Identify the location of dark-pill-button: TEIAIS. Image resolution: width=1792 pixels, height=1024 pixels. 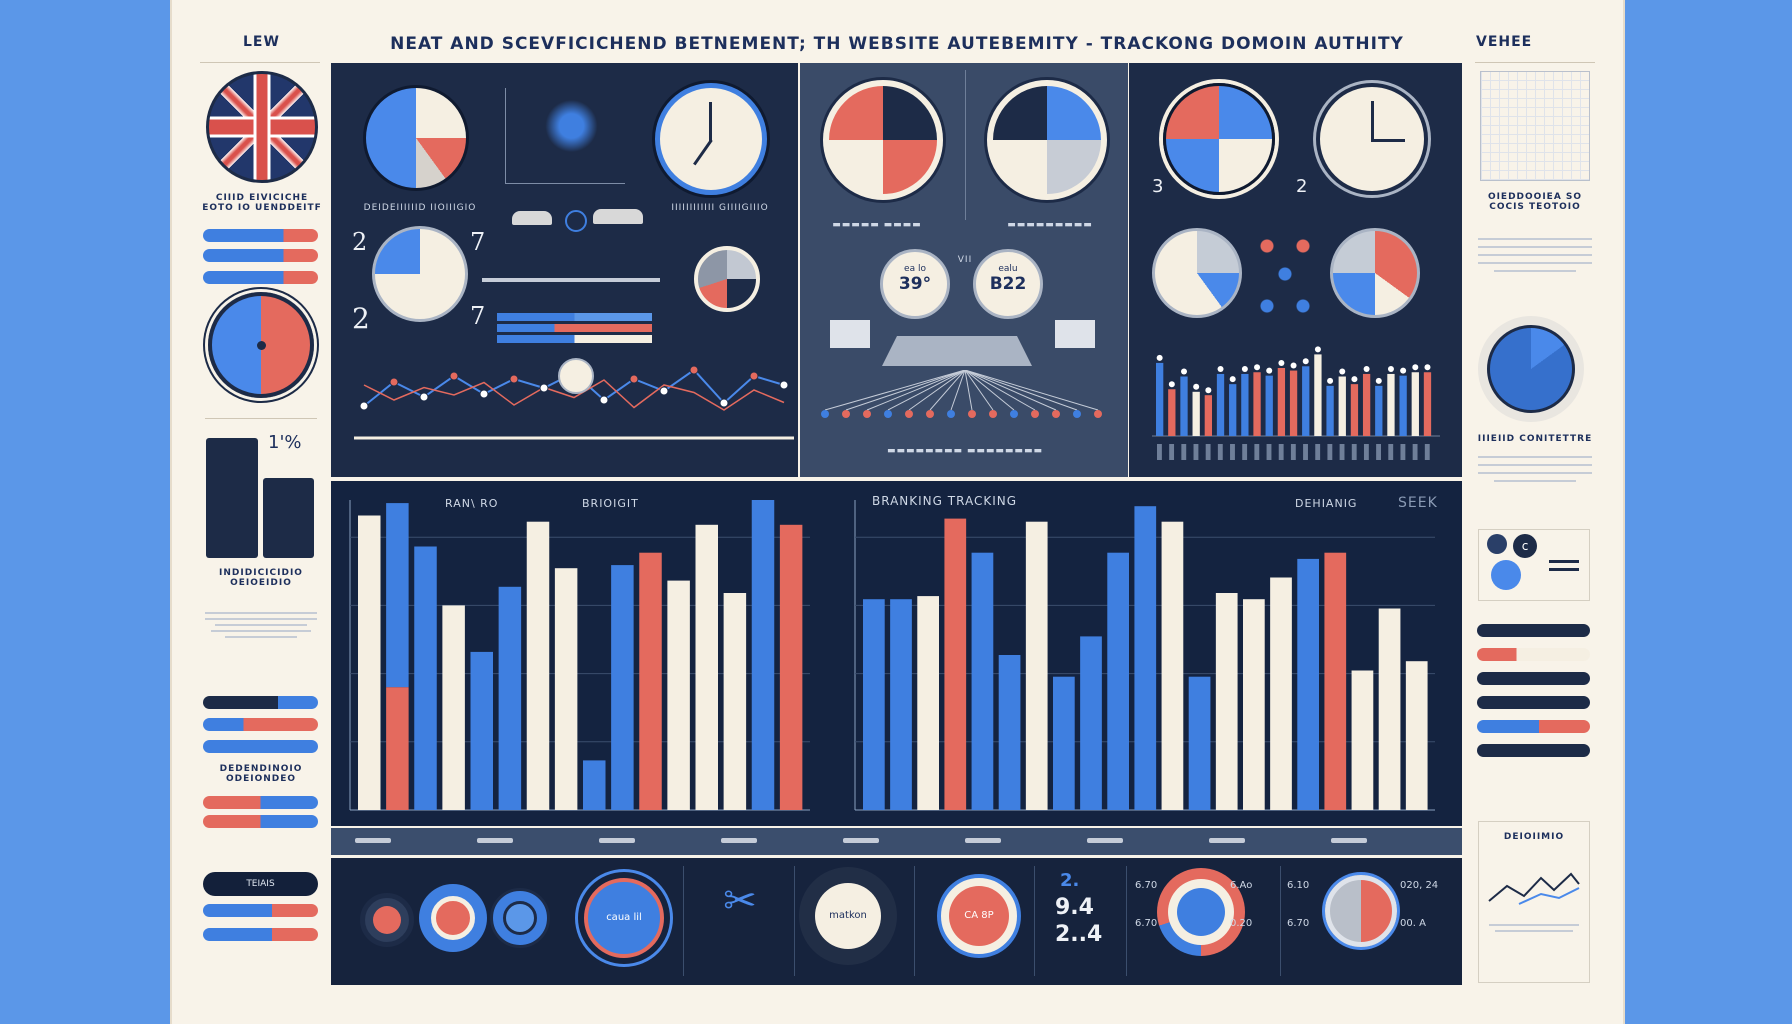
(260, 884).